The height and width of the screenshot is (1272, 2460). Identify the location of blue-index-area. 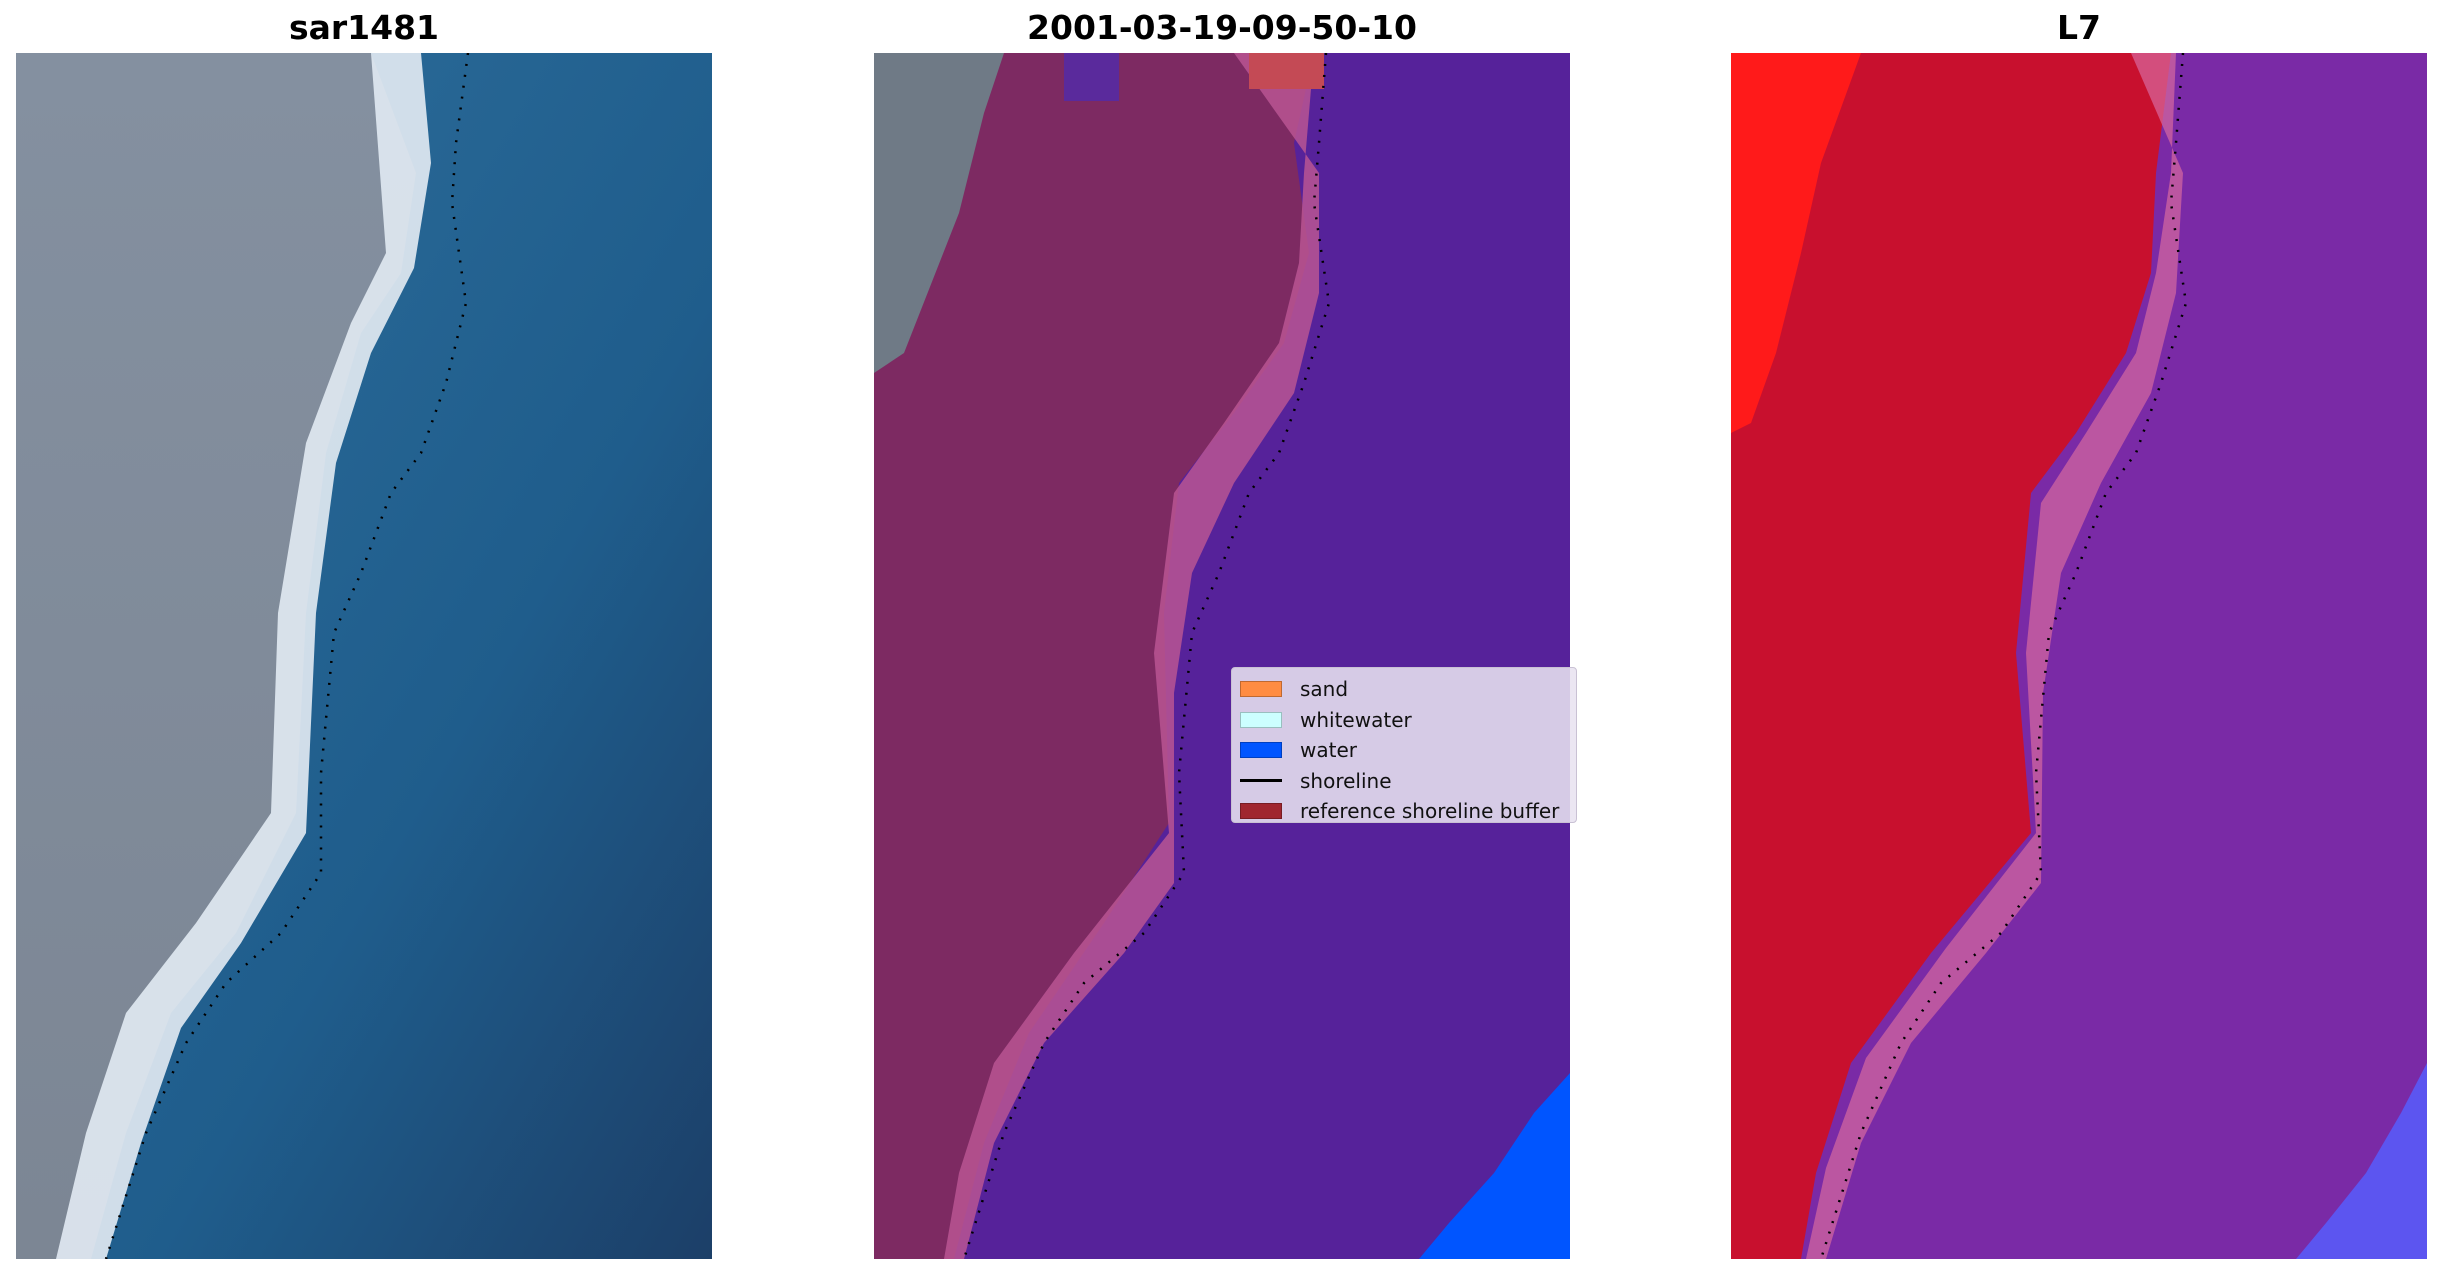
(2361, 1161).